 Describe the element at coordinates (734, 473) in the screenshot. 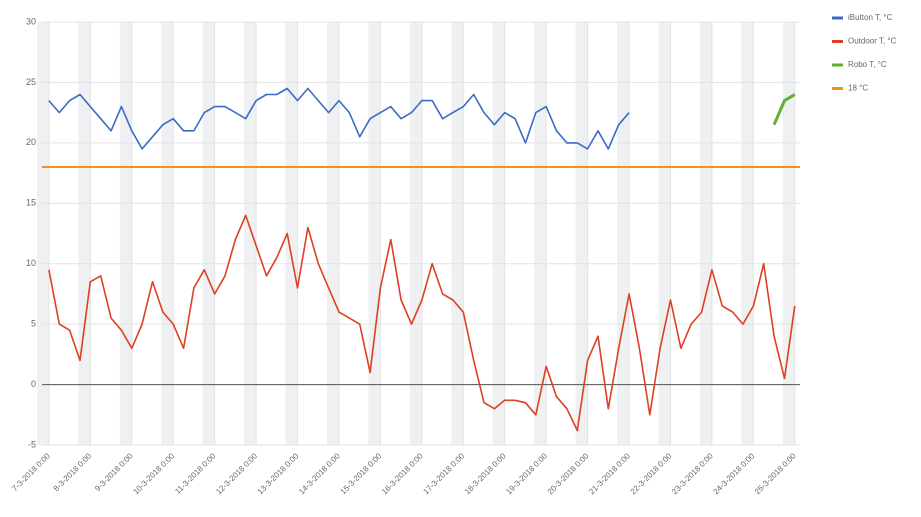

I see `x-tick-label: 24-3-2018 0:00` at that location.